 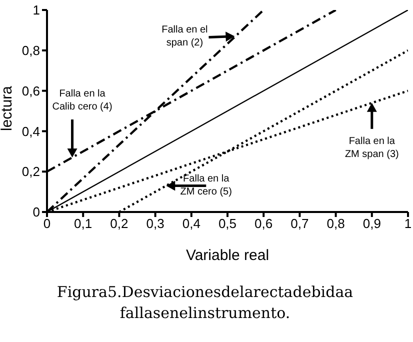 What do you see at coordinates (263, 224) in the screenshot?
I see `x-tick-label: 0,6` at bounding box center [263, 224].